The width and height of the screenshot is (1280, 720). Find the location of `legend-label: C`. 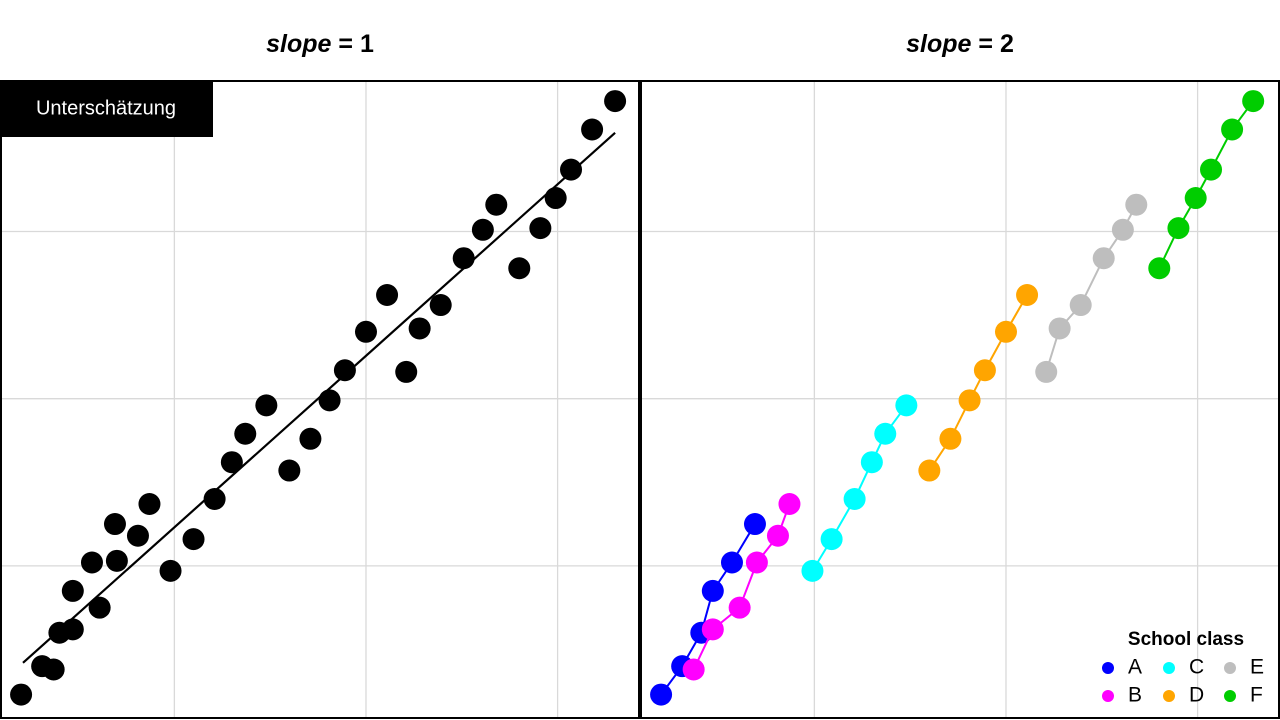

legend-label: C is located at coordinates (1196, 667).